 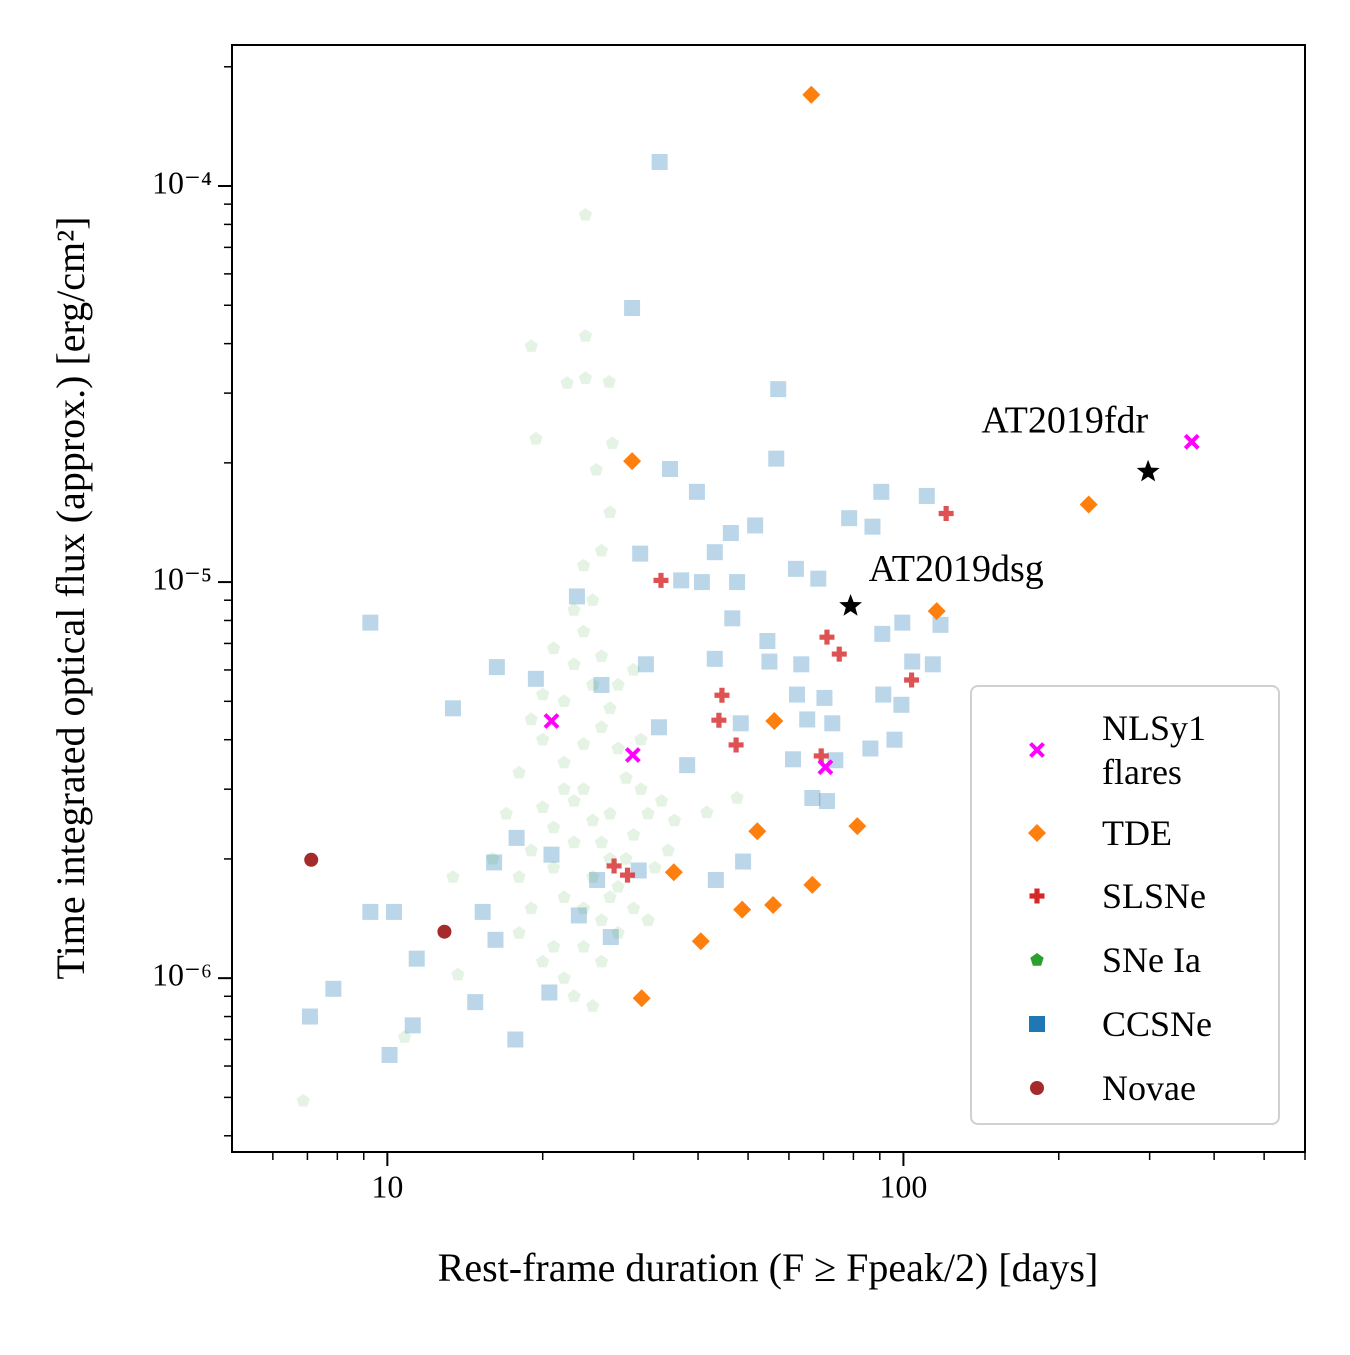 I want to click on legend-entry: NLSy1 flares, so click(x=1125, y=750).